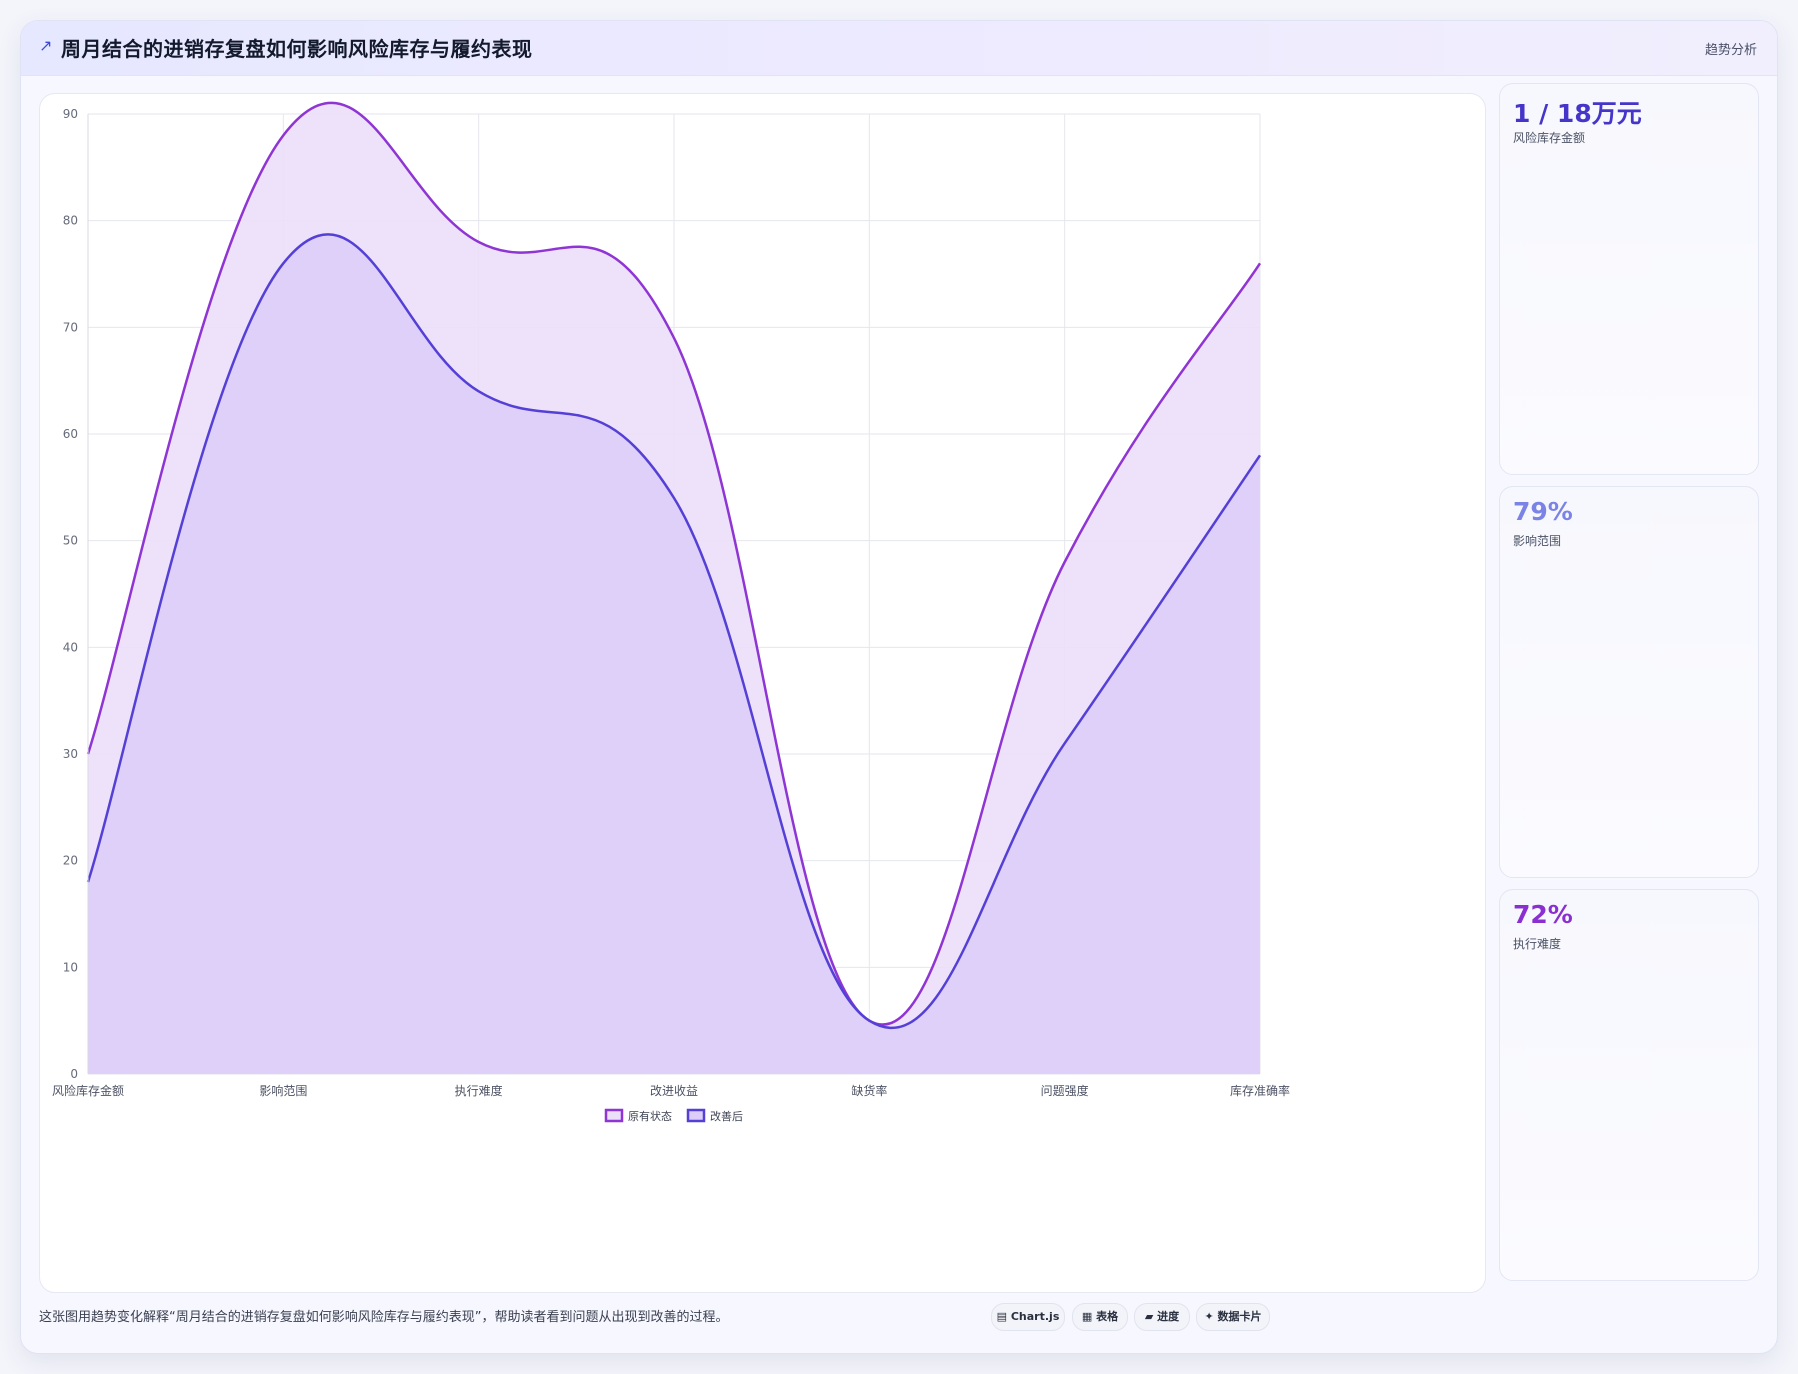 The image size is (1798, 1374). What do you see at coordinates (1239, 1316) in the screenshot?
I see `chip-label: 数据卡片` at bounding box center [1239, 1316].